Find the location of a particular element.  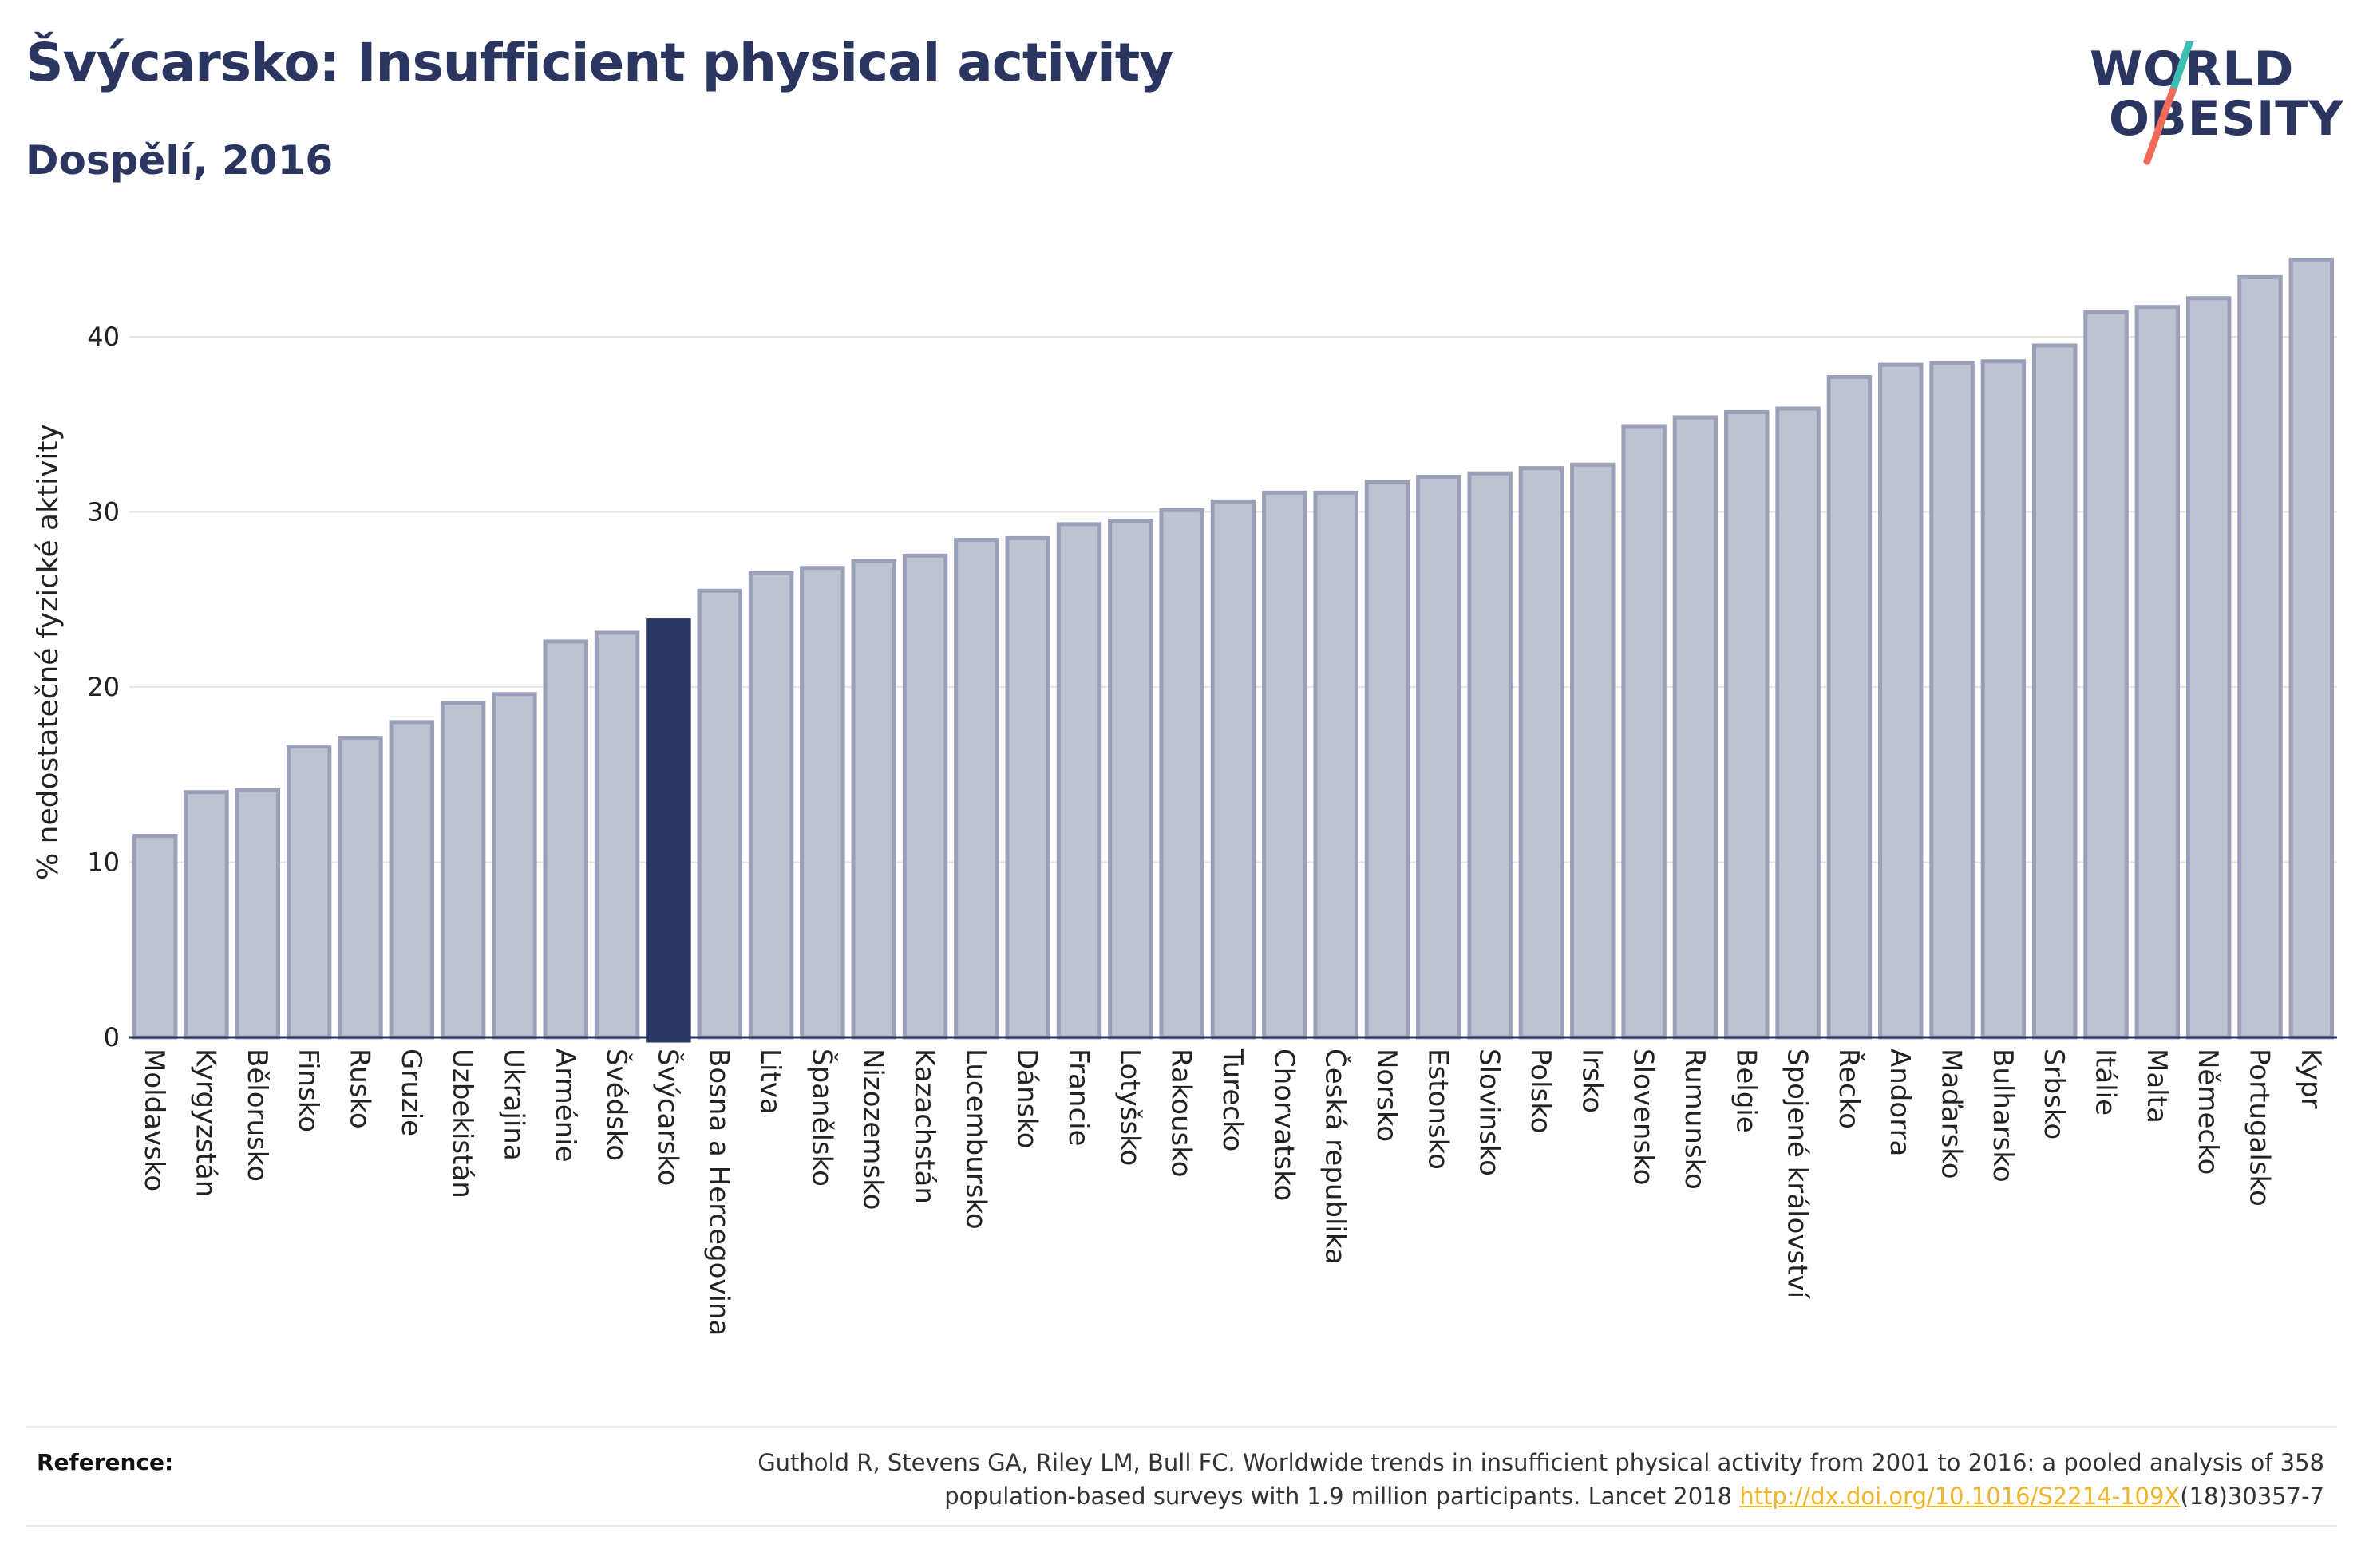

x-tick-label: Lotyšsko is located at coordinates (1129, 1107).